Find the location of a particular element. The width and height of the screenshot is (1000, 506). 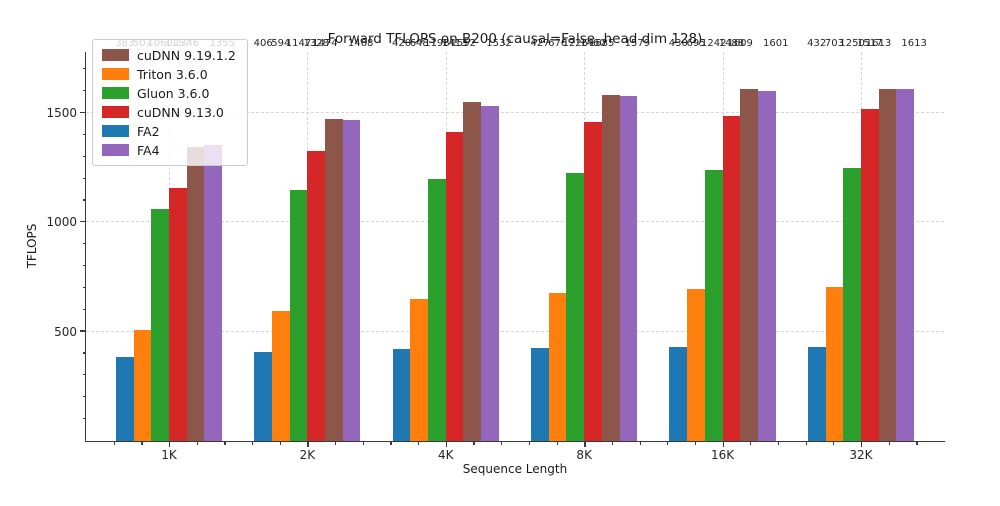

legend-label: Gluon 3.6.0 is located at coordinates (173, 93).